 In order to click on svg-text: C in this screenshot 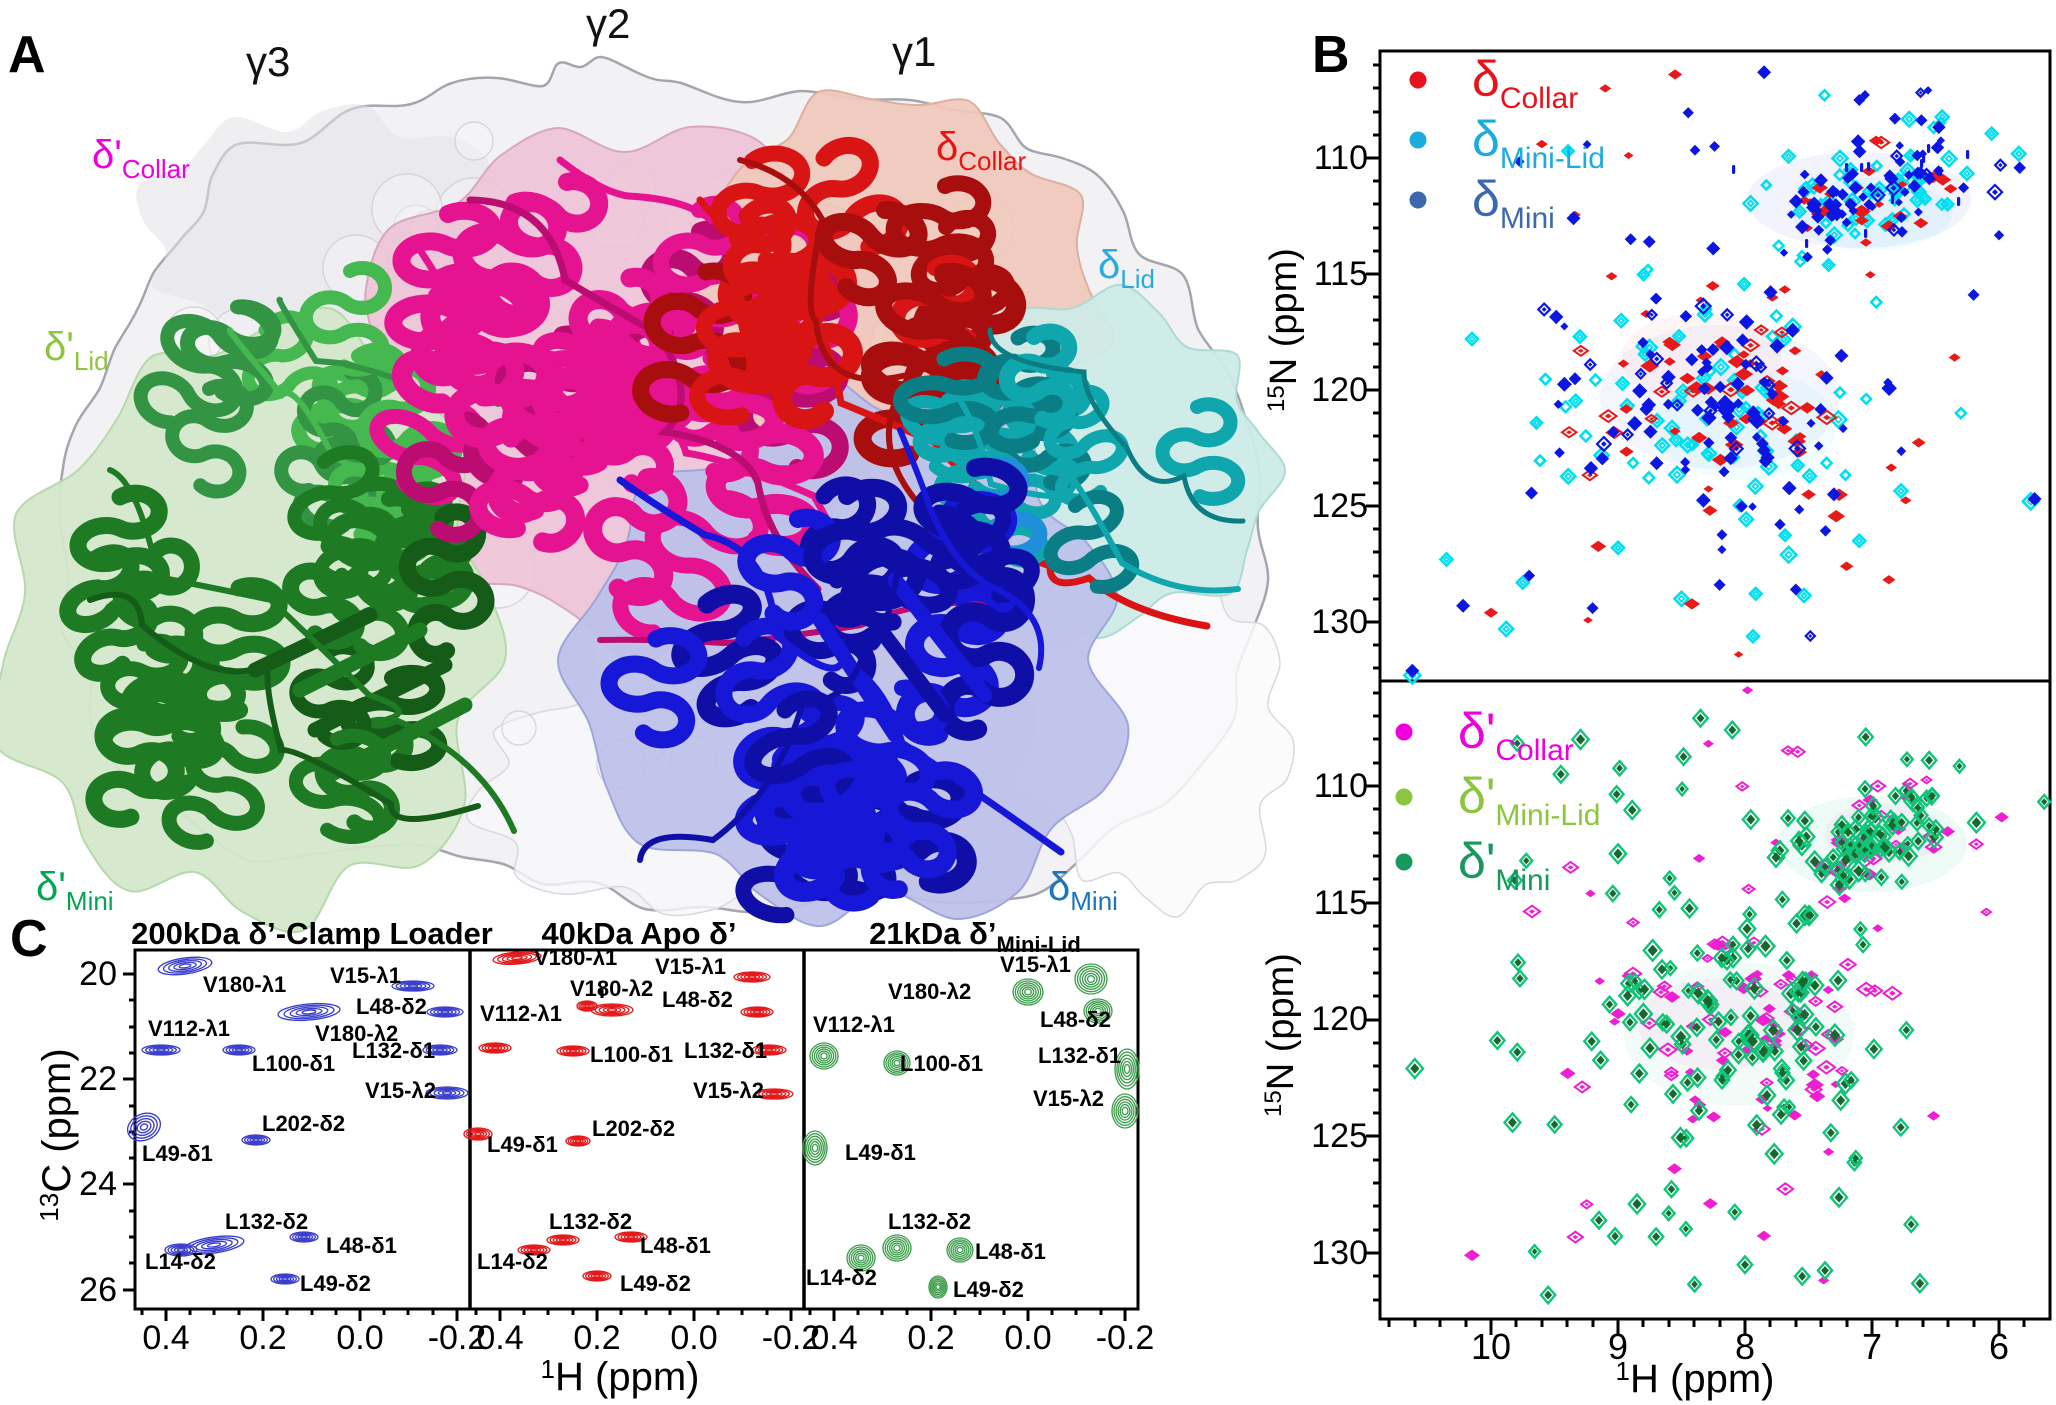, I will do `click(29, 939)`.